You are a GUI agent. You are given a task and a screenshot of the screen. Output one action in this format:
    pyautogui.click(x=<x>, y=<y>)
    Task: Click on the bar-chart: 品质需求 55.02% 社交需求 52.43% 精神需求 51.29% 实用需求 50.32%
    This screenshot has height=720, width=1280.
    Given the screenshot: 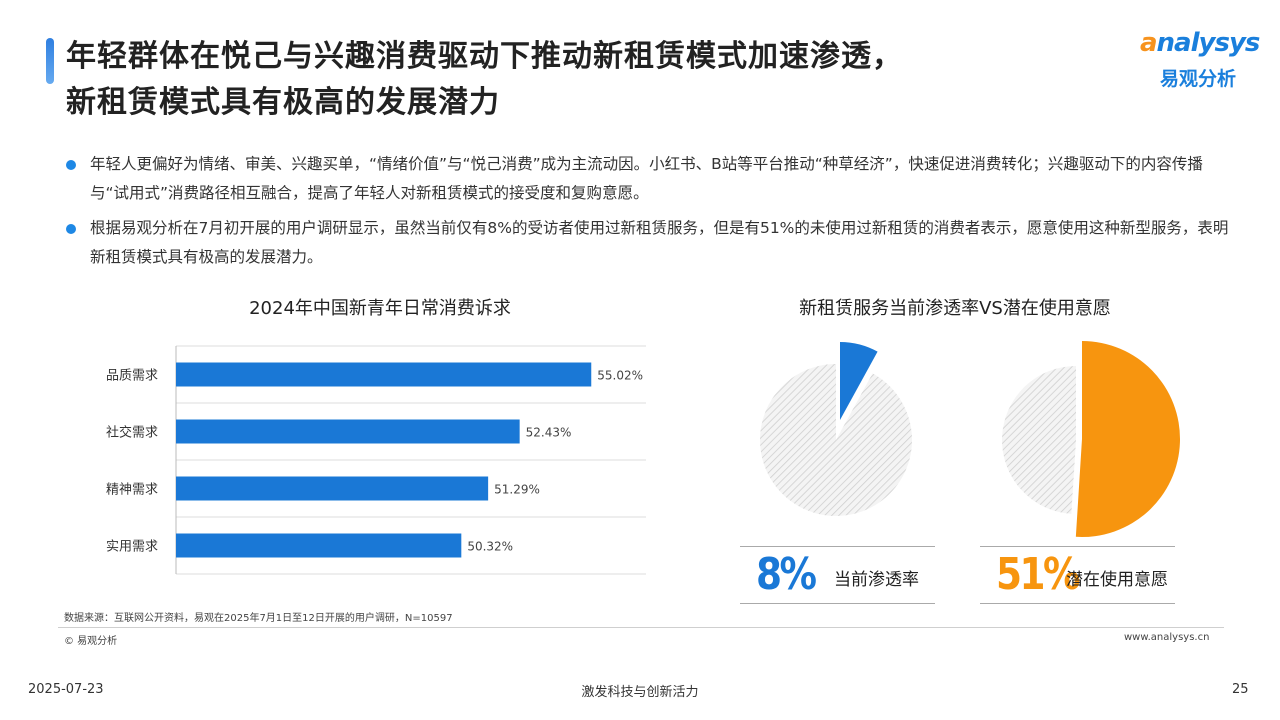 What is the action you would take?
    pyautogui.click(x=376, y=460)
    